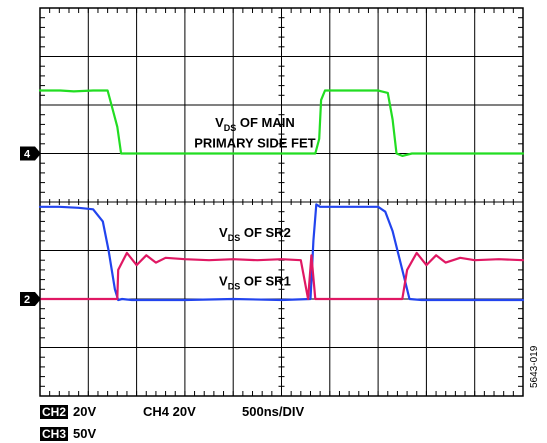  Describe the element at coordinates (54, 434) in the screenshot. I see `channel-badge: CH3` at that location.